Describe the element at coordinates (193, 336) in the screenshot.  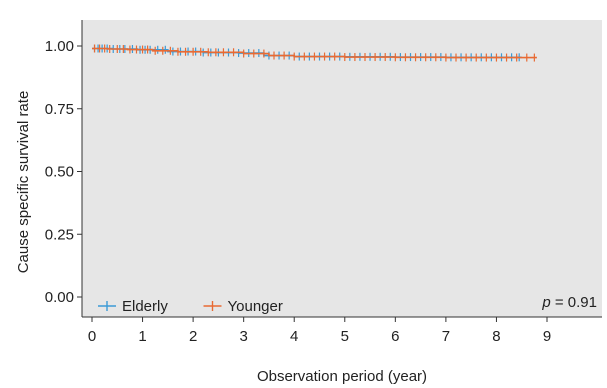
I see `x-tick-label: 2` at that location.